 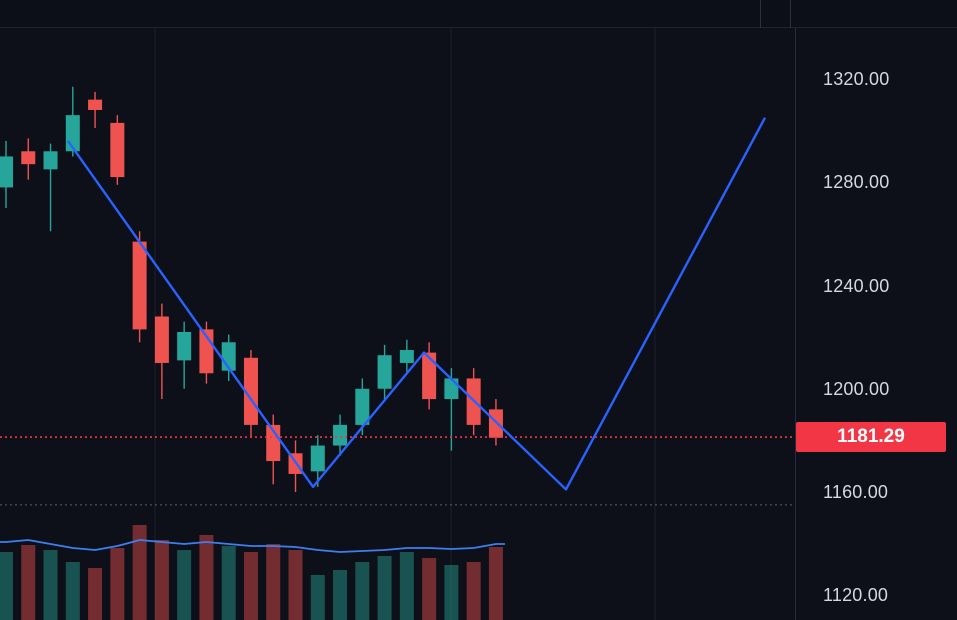 What do you see at coordinates (478, 14) in the screenshot?
I see `chart-topbar` at bounding box center [478, 14].